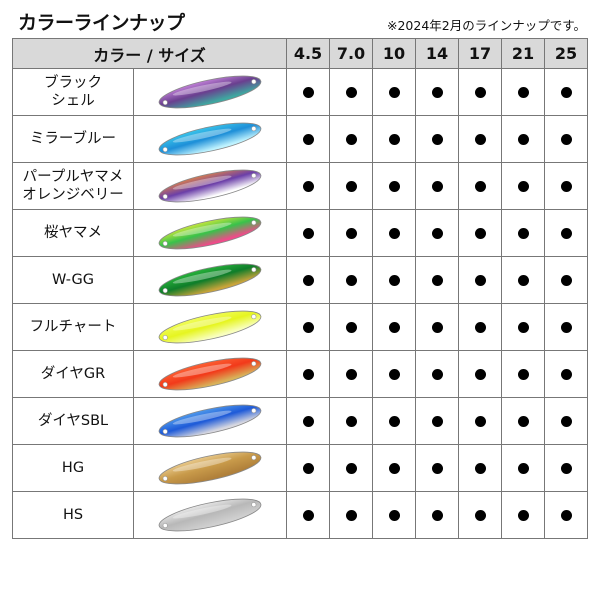  Describe the element at coordinates (308, 53) in the screenshot. I see `header-size: 4.5` at that location.